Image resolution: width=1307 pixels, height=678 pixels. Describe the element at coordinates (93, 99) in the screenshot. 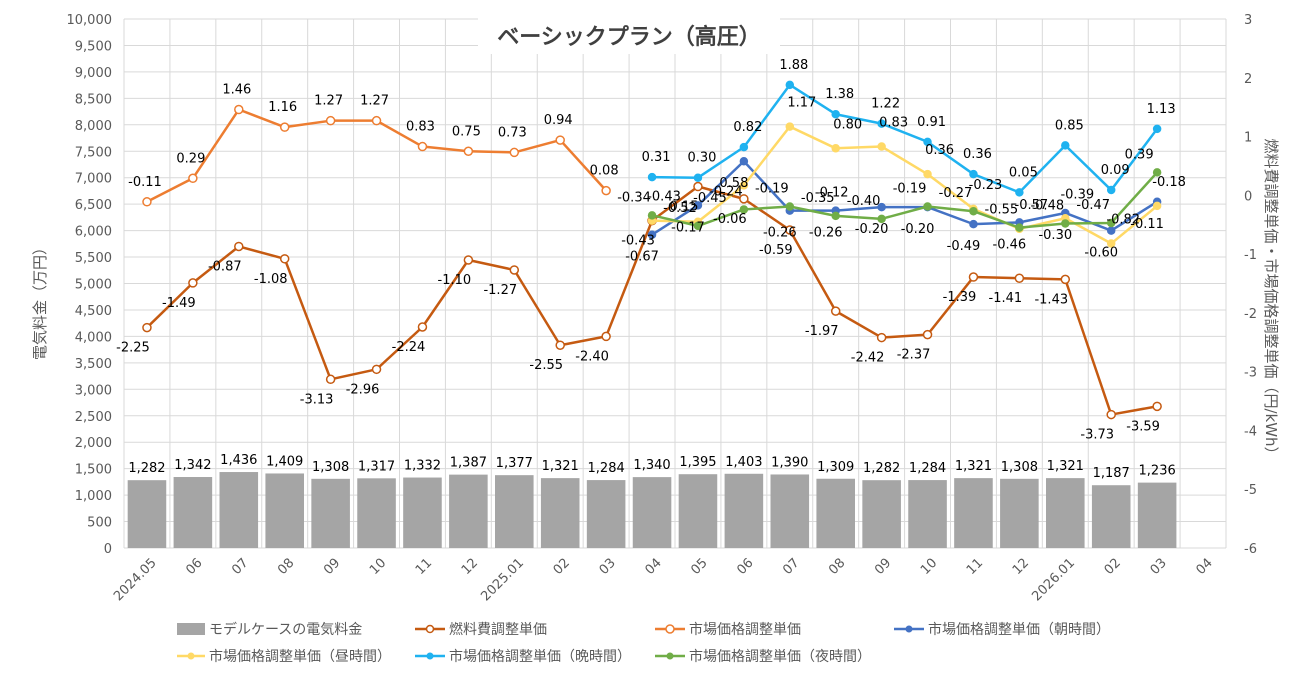

I see `y-tick-left: 8,500` at that location.